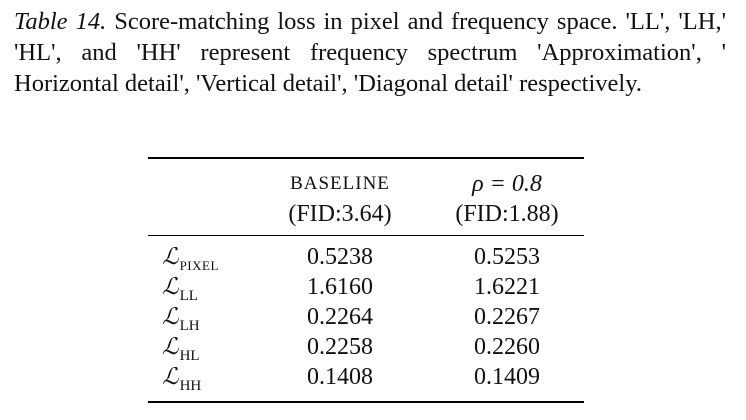  I want to click on baseline-value: 0.5238, so click(340, 257).